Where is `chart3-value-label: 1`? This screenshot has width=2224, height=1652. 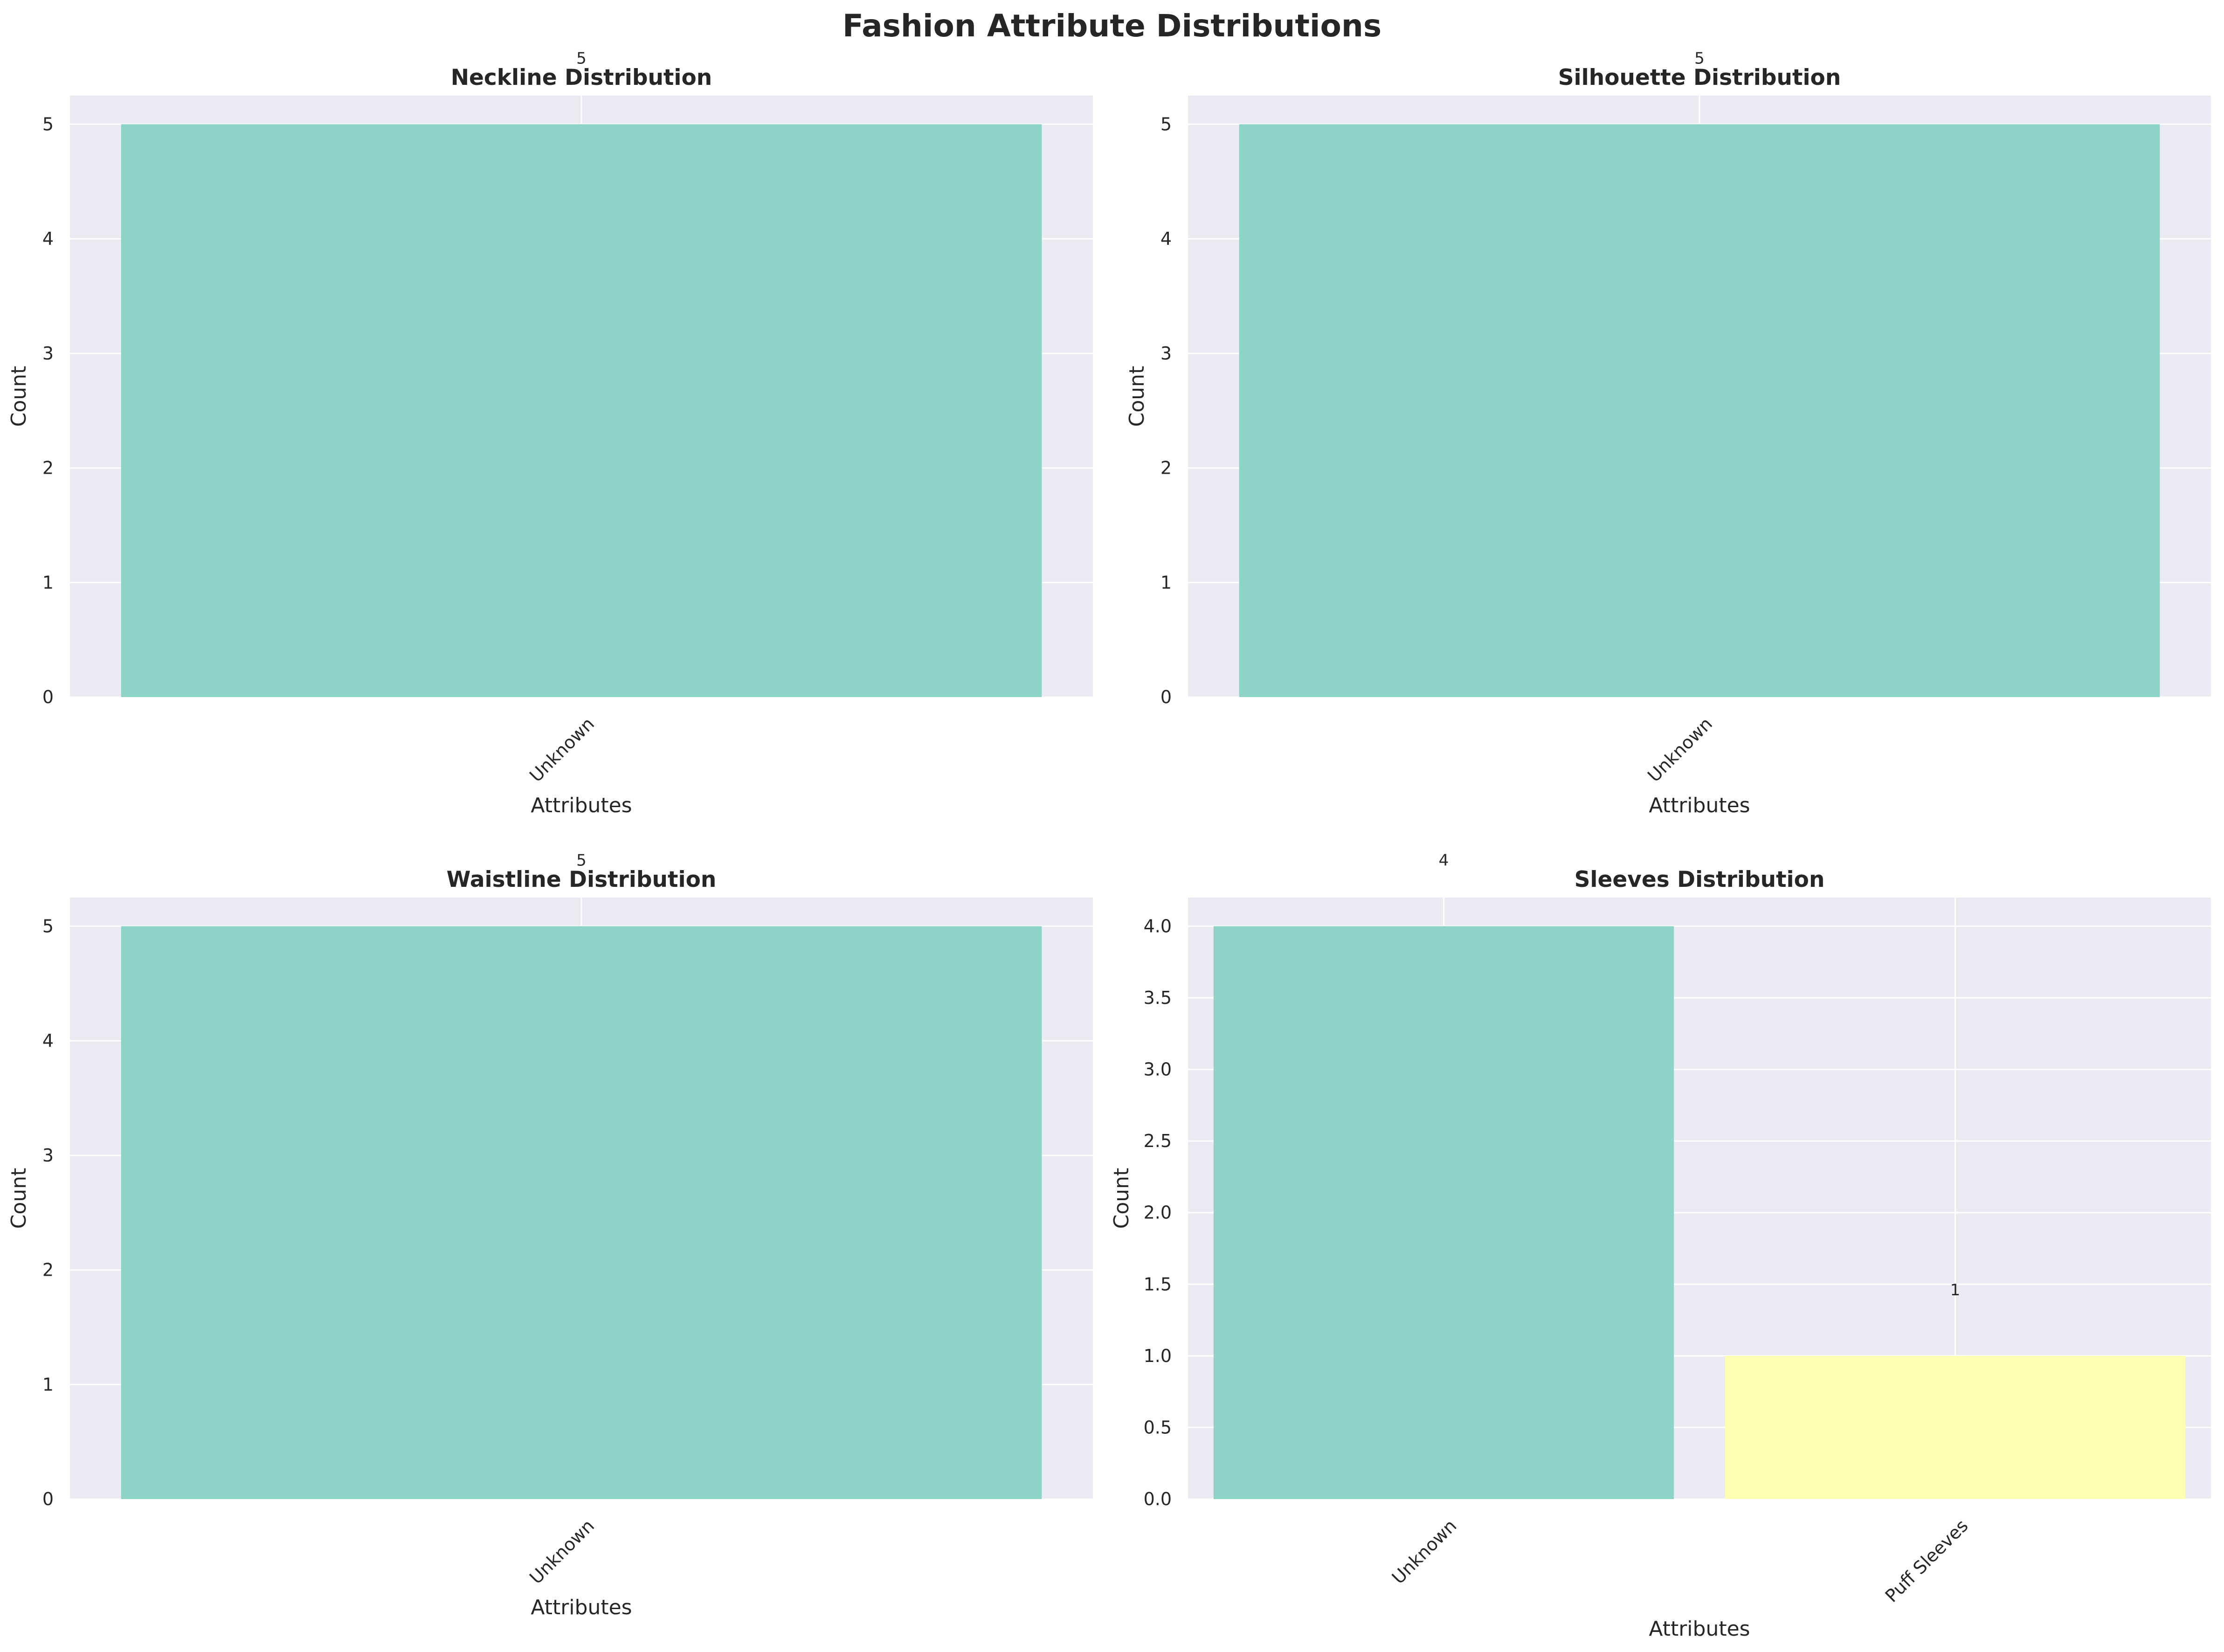 chart3-value-label: 1 is located at coordinates (1955, 1290).